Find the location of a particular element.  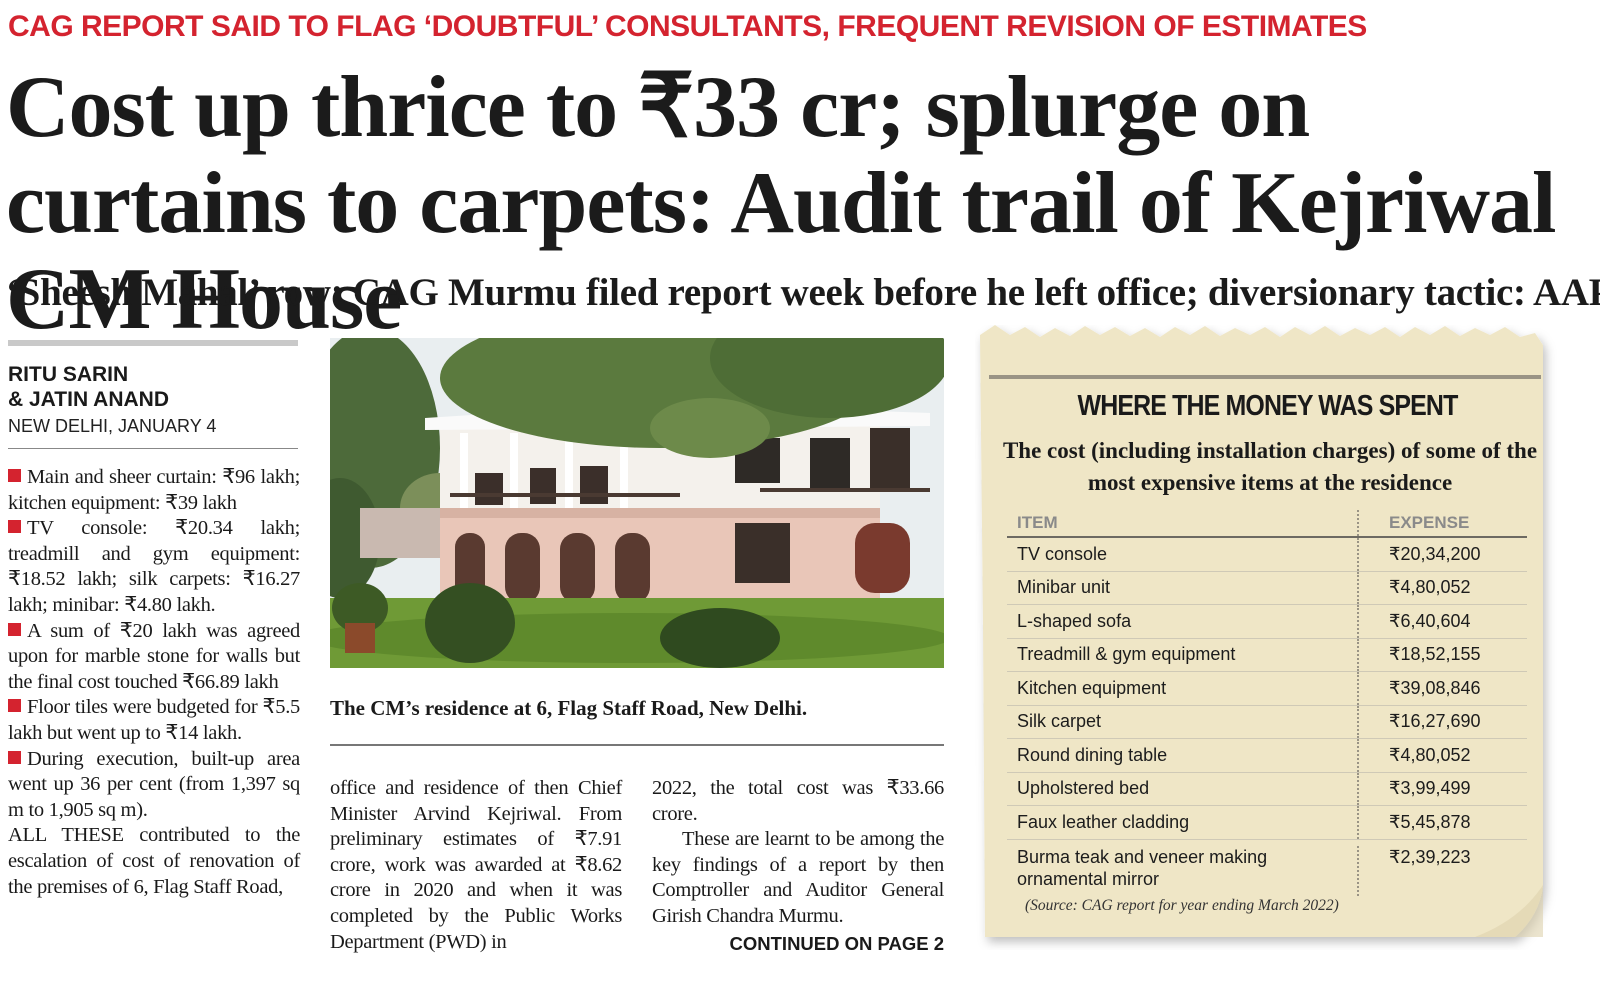

table-row: Upholstered bed ₹3,99,499 is located at coordinates (1267, 789).